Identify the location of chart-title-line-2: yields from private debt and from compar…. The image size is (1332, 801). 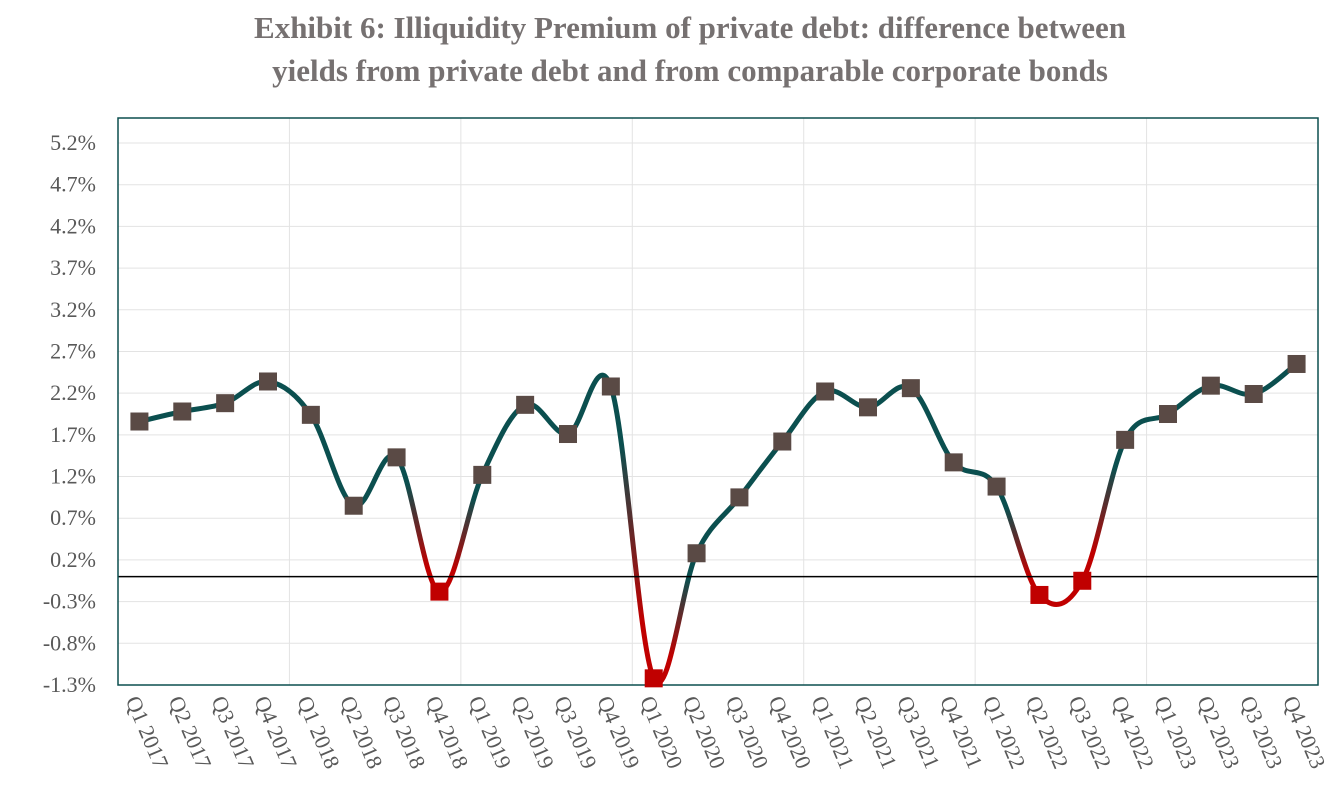
(690, 70).